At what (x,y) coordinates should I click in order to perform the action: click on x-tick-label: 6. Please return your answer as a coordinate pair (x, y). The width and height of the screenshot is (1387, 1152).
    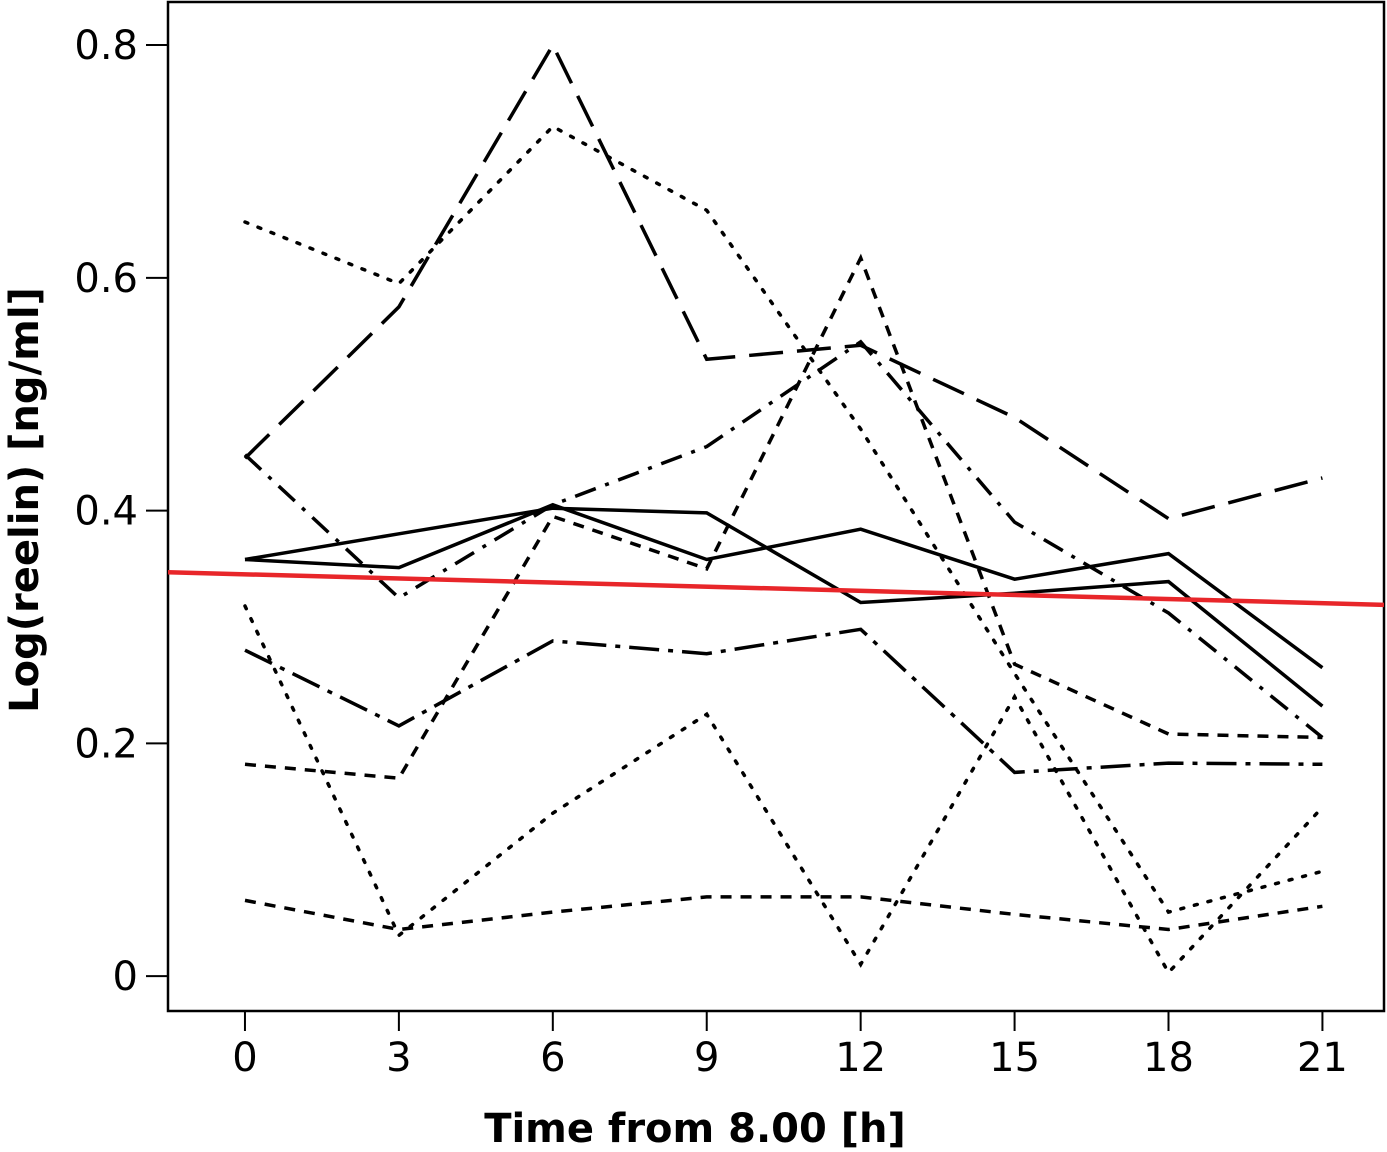
    Looking at the image, I should click on (552, 1058).